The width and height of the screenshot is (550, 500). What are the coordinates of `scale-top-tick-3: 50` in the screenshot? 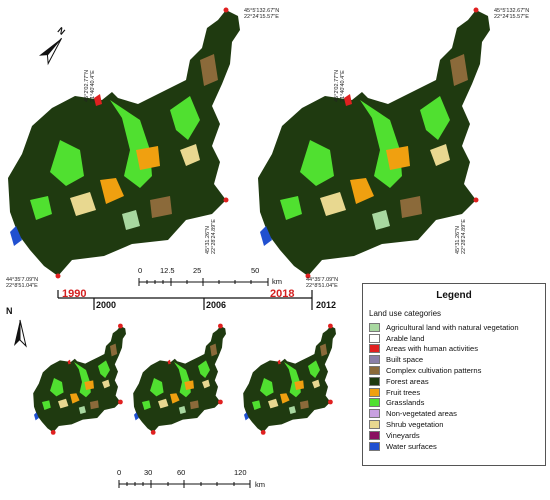 It's located at (255, 270).